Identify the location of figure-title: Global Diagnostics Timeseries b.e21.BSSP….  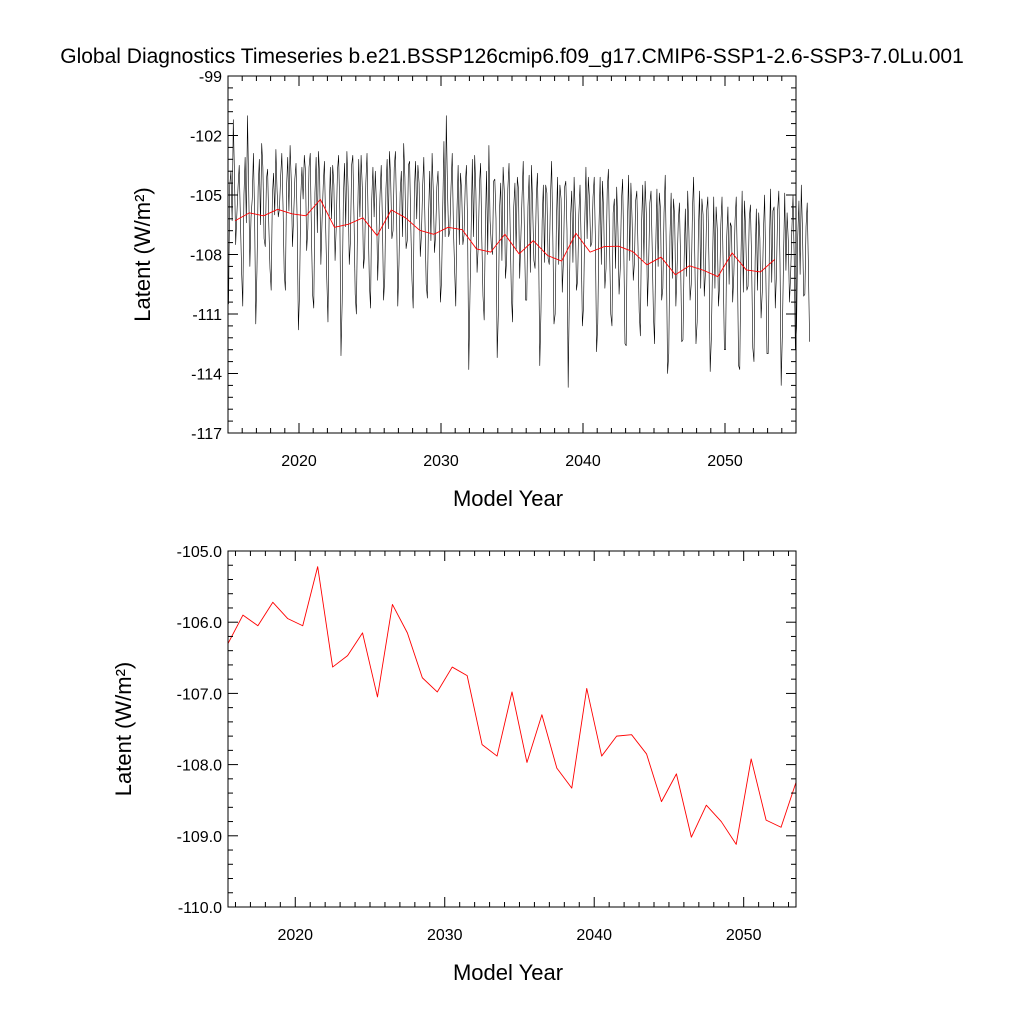
(512, 56).